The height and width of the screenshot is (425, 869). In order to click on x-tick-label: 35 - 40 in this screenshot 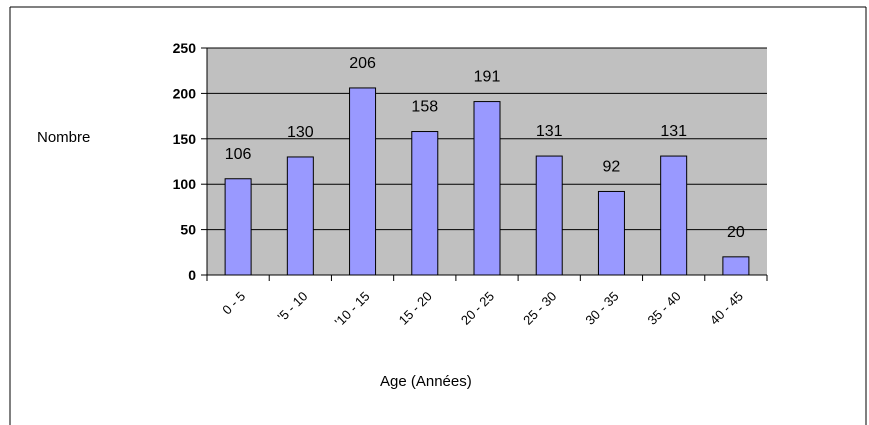, I will do `click(664, 308)`.